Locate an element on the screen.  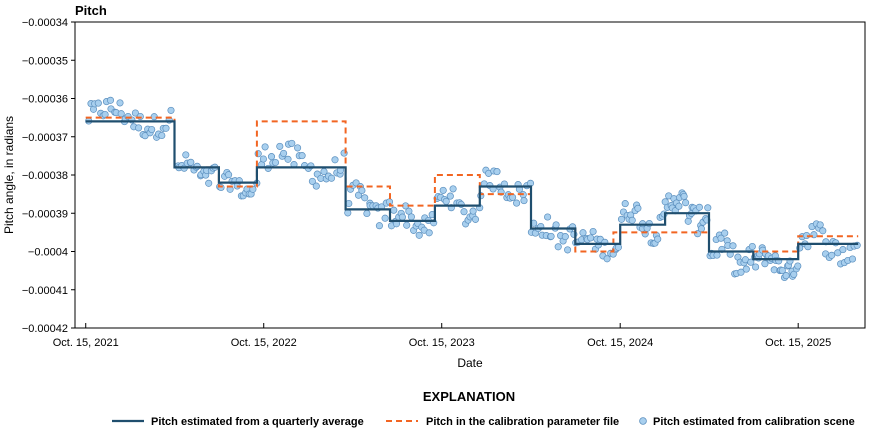
x-tick-label: Oct. 15, 2021 is located at coordinates (86, 343).